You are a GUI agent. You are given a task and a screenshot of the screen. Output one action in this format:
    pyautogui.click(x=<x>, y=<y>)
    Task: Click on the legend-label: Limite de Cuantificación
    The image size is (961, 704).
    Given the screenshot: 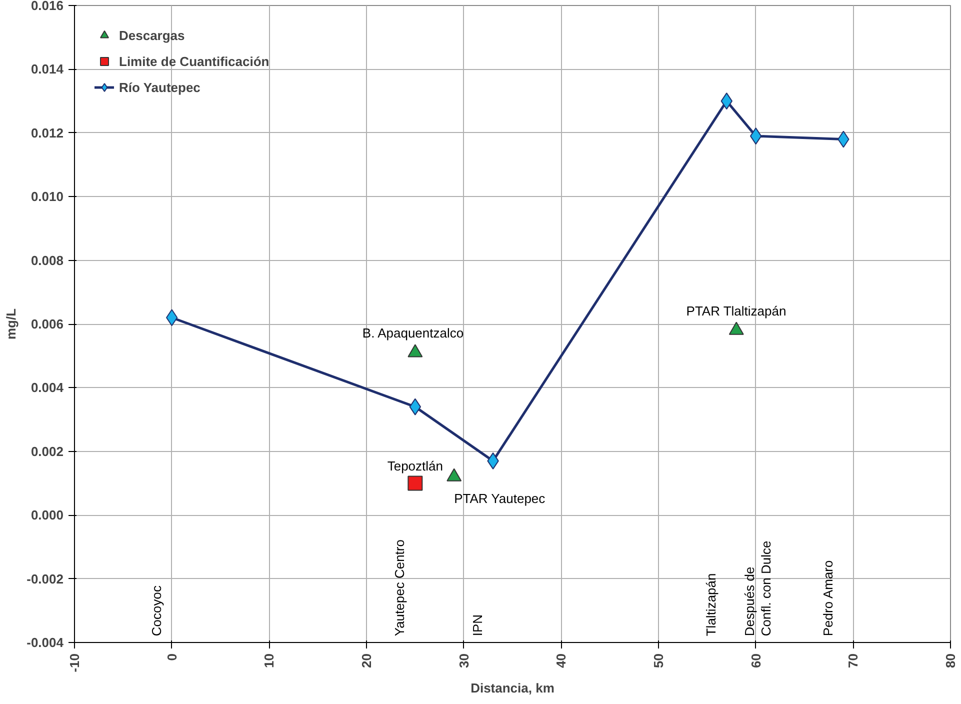 What is the action you would take?
    pyautogui.click(x=194, y=61)
    